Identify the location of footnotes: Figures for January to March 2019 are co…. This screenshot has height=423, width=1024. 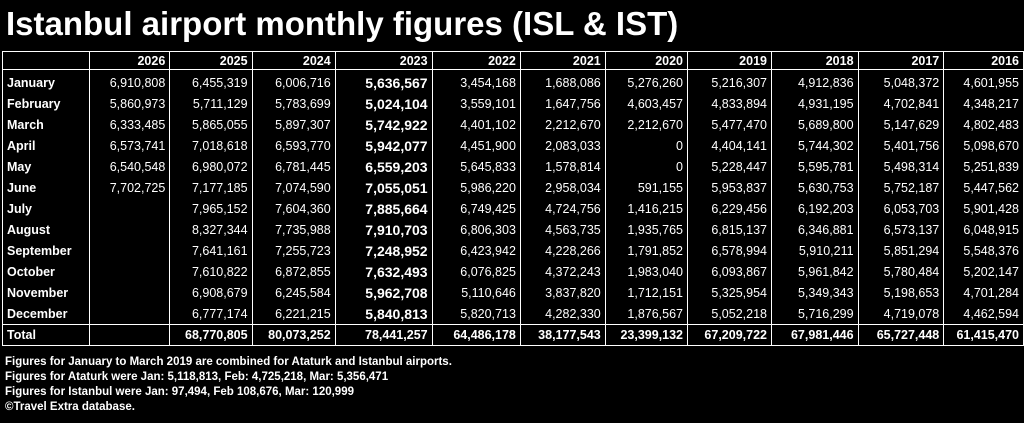
(228, 385).